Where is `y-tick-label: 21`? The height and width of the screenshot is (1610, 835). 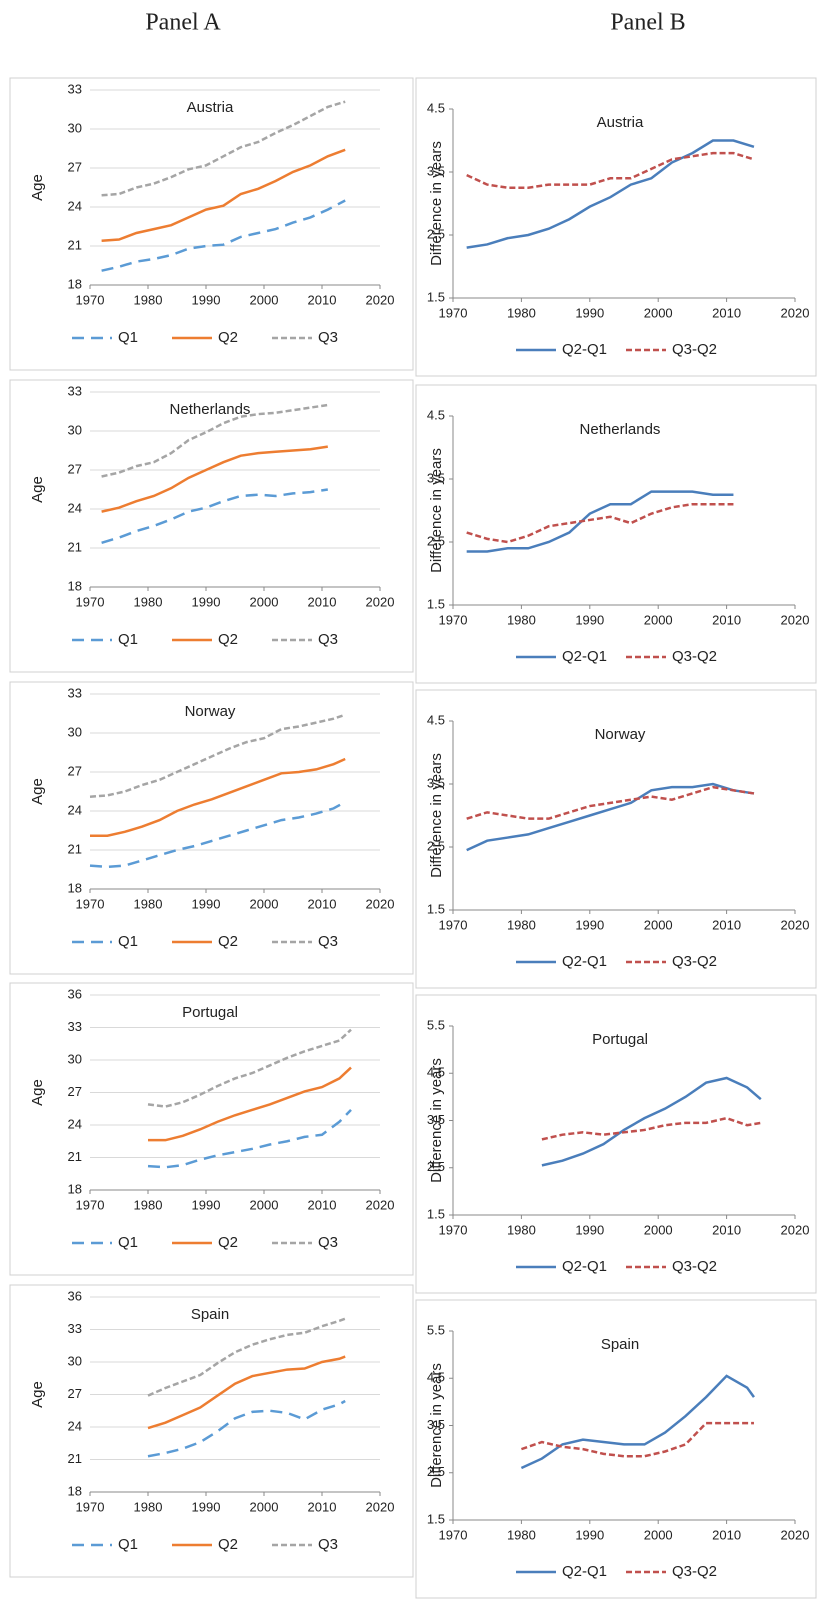
y-tick-label: 21 is located at coordinates (75, 546).